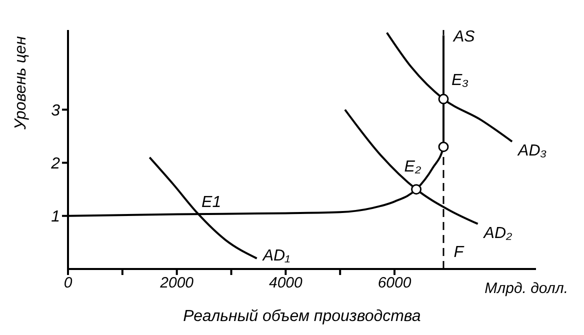  Describe the element at coordinates (464, 37) in the screenshot. I see `series-label: AS` at that location.